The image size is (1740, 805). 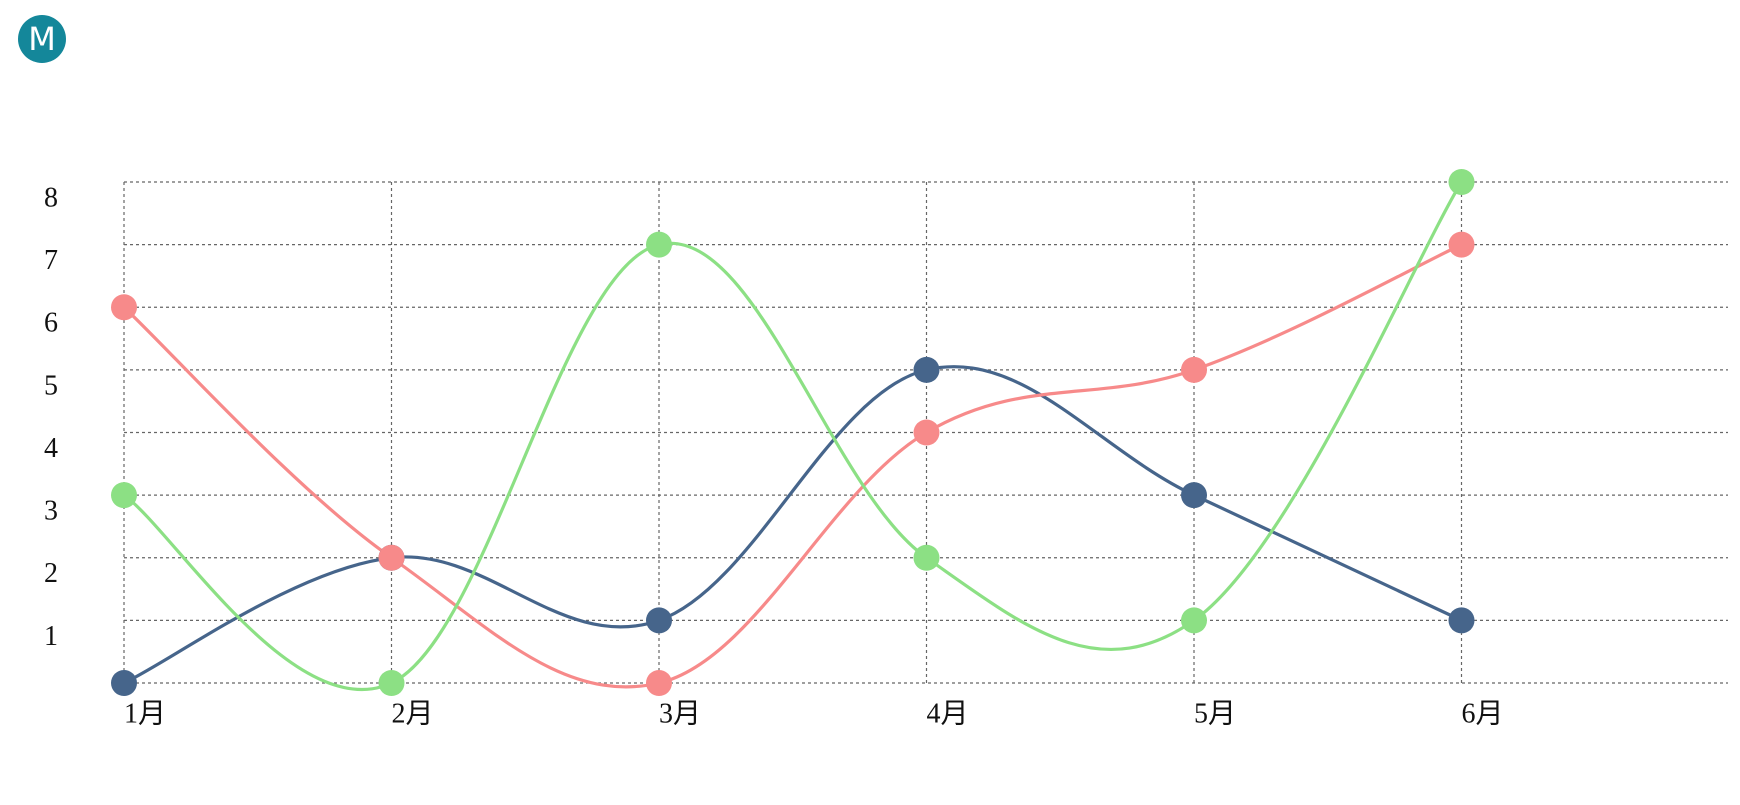 I want to click on x-tick-label: 5月, so click(x=1215, y=713).